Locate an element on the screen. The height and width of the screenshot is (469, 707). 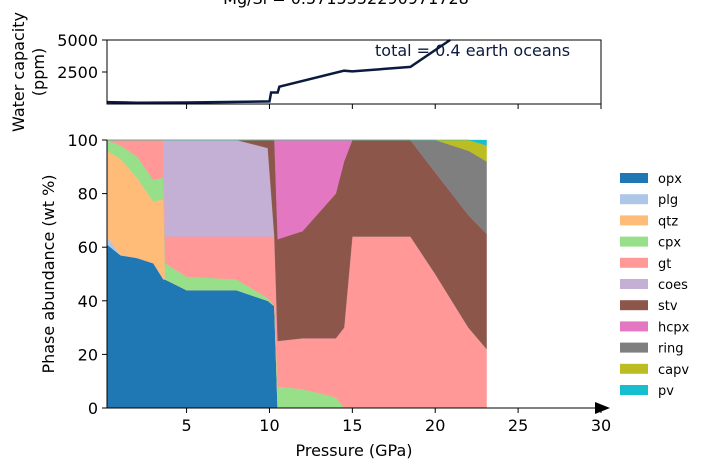
legend-label: plg is located at coordinates (668, 200).